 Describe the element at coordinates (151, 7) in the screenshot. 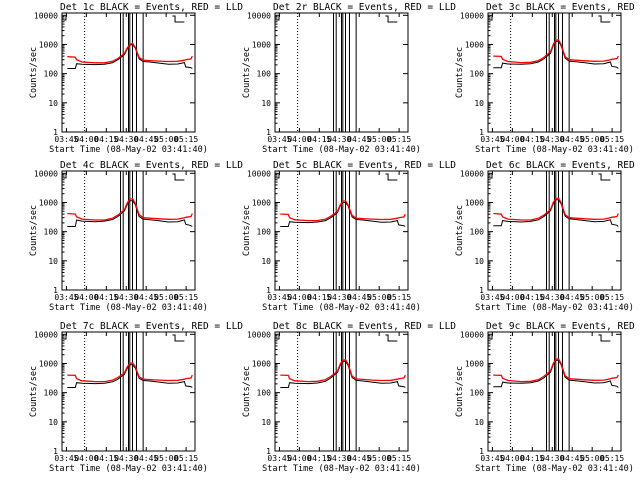

I see `panel-title: Det 1c BLACK = Events, RED = LLD` at that location.